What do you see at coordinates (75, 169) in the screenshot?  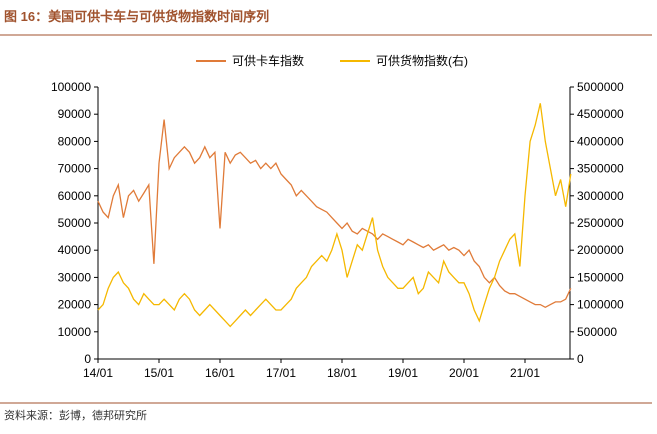 I see `y-tick-label: 70000` at bounding box center [75, 169].